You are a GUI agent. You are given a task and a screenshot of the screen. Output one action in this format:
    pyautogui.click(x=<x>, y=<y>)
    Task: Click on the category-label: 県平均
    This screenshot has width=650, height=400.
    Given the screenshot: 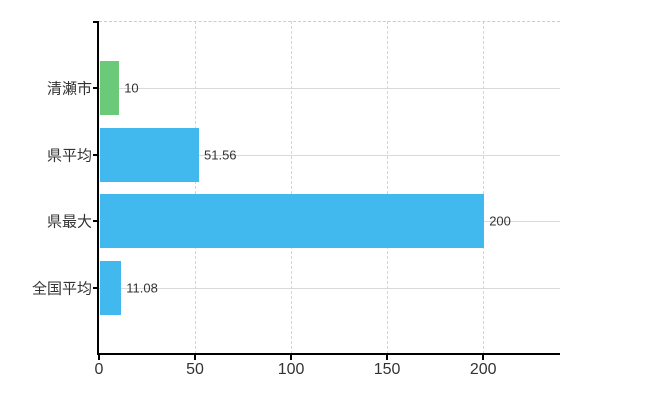 What is the action you would take?
    pyautogui.click(x=69, y=156)
    